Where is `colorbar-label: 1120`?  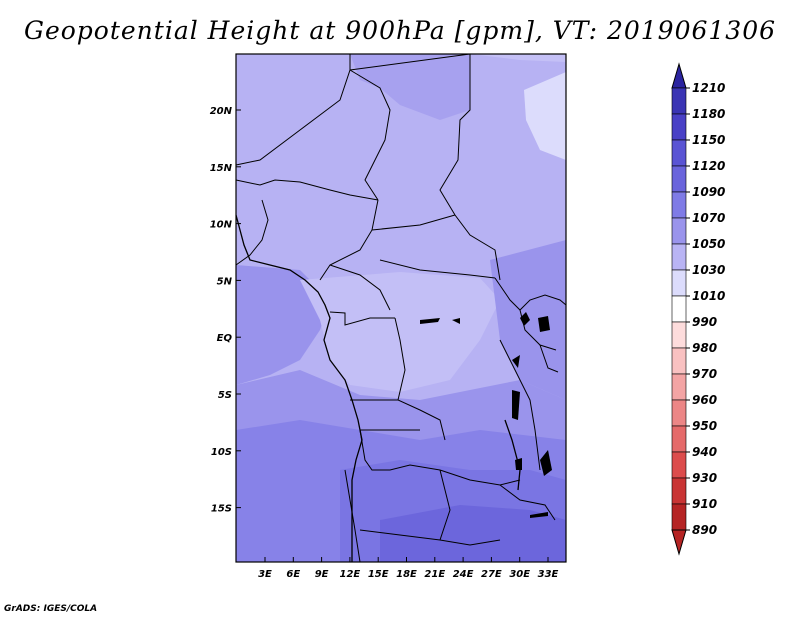 colorbar-label: 1120 is located at coordinates (708, 166).